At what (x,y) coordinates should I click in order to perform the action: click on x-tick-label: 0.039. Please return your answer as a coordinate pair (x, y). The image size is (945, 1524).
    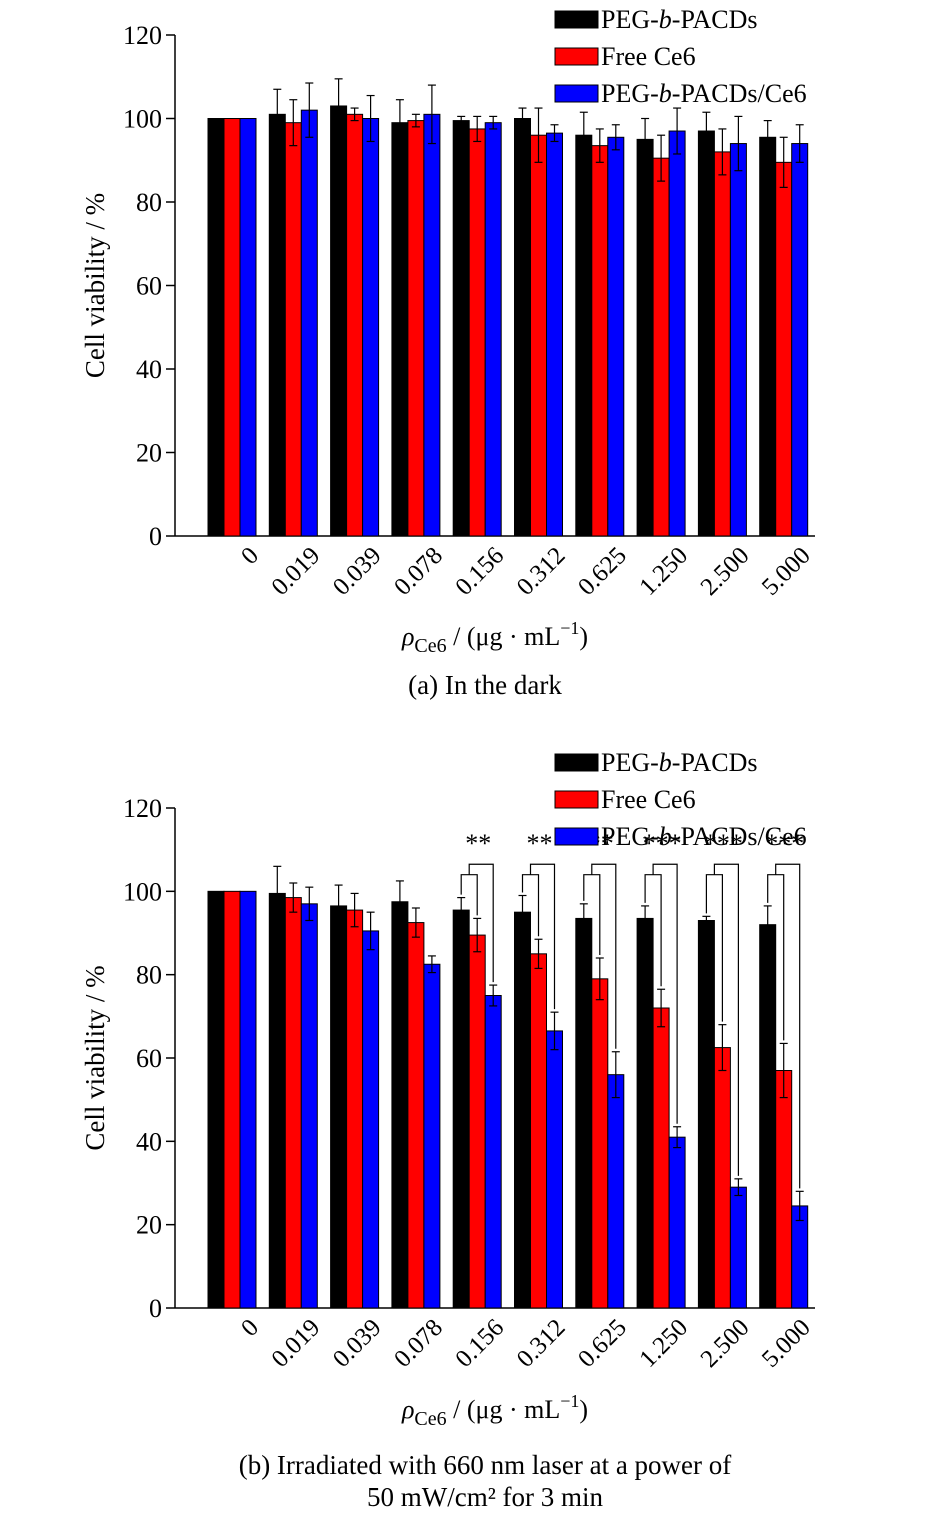
    Looking at the image, I should click on (357, 1343).